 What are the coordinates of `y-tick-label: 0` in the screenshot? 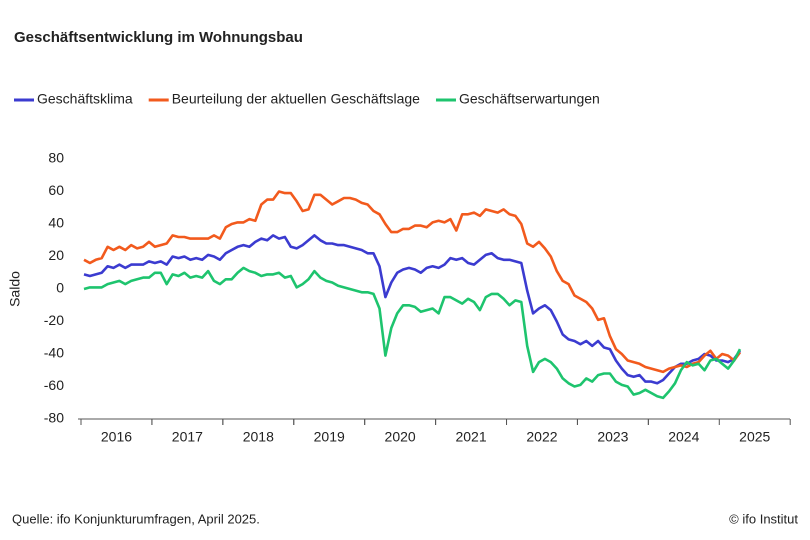 It's located at (60, 288).